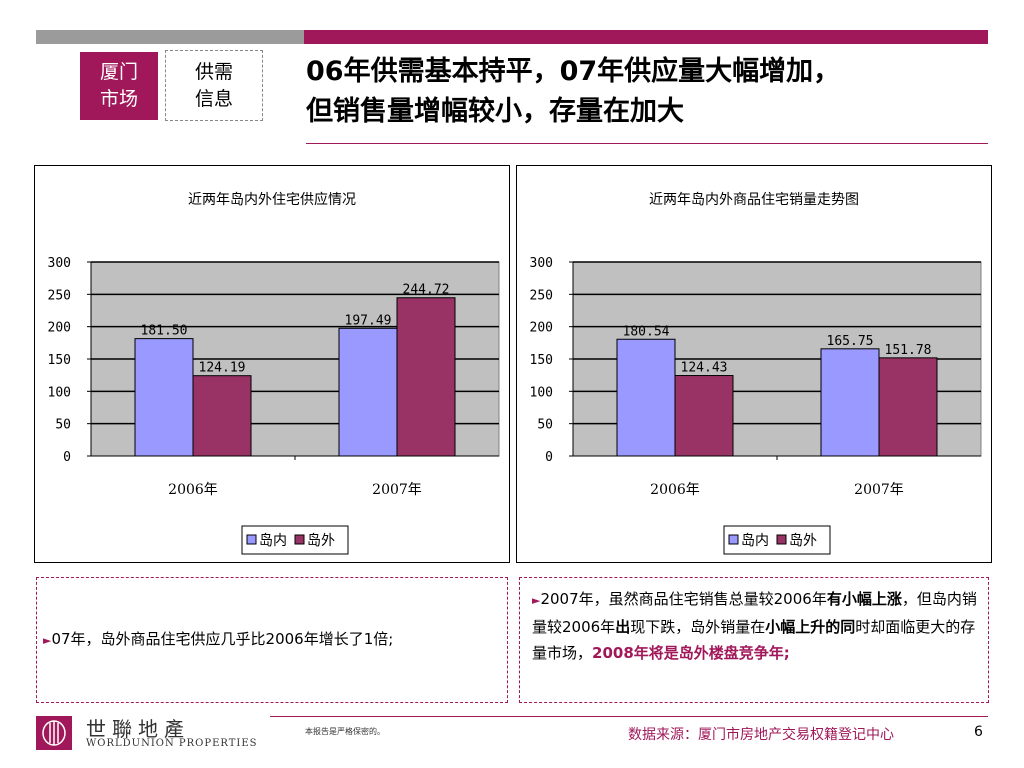 This screenshot has width=1024, height=768. Describe the element at coordinates (629, 716) in the screenshot. I see `footer-divider` at that location.